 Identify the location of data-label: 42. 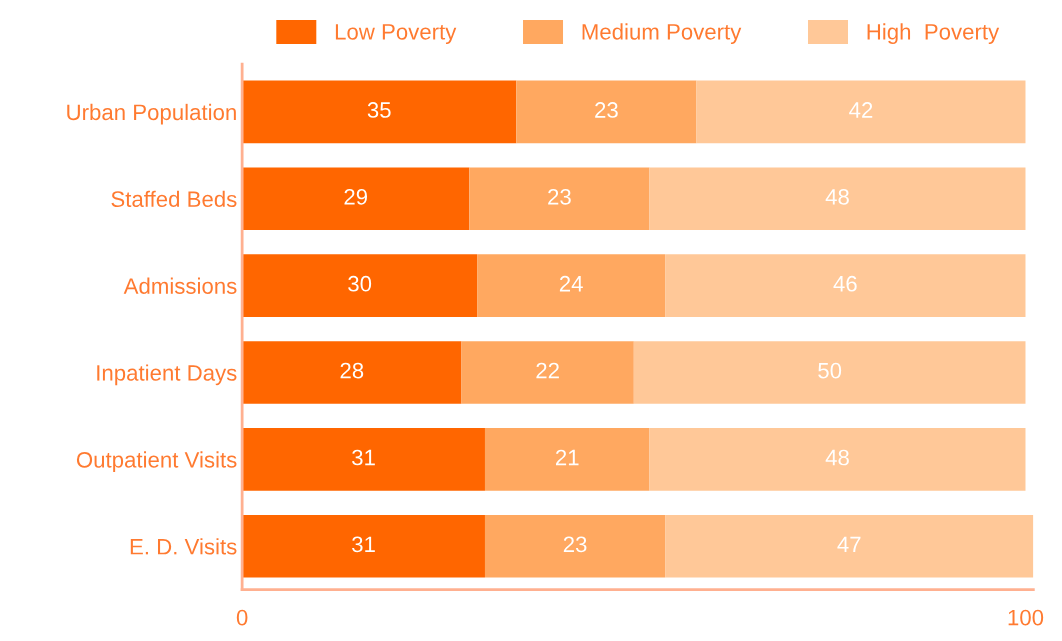
(861, 110).